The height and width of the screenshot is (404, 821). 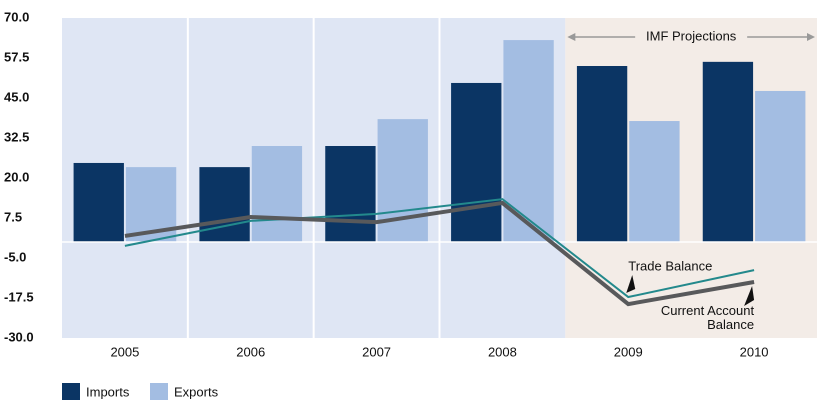 I want to click on y-tick-label: 7.5, so click(x=13, y=216).